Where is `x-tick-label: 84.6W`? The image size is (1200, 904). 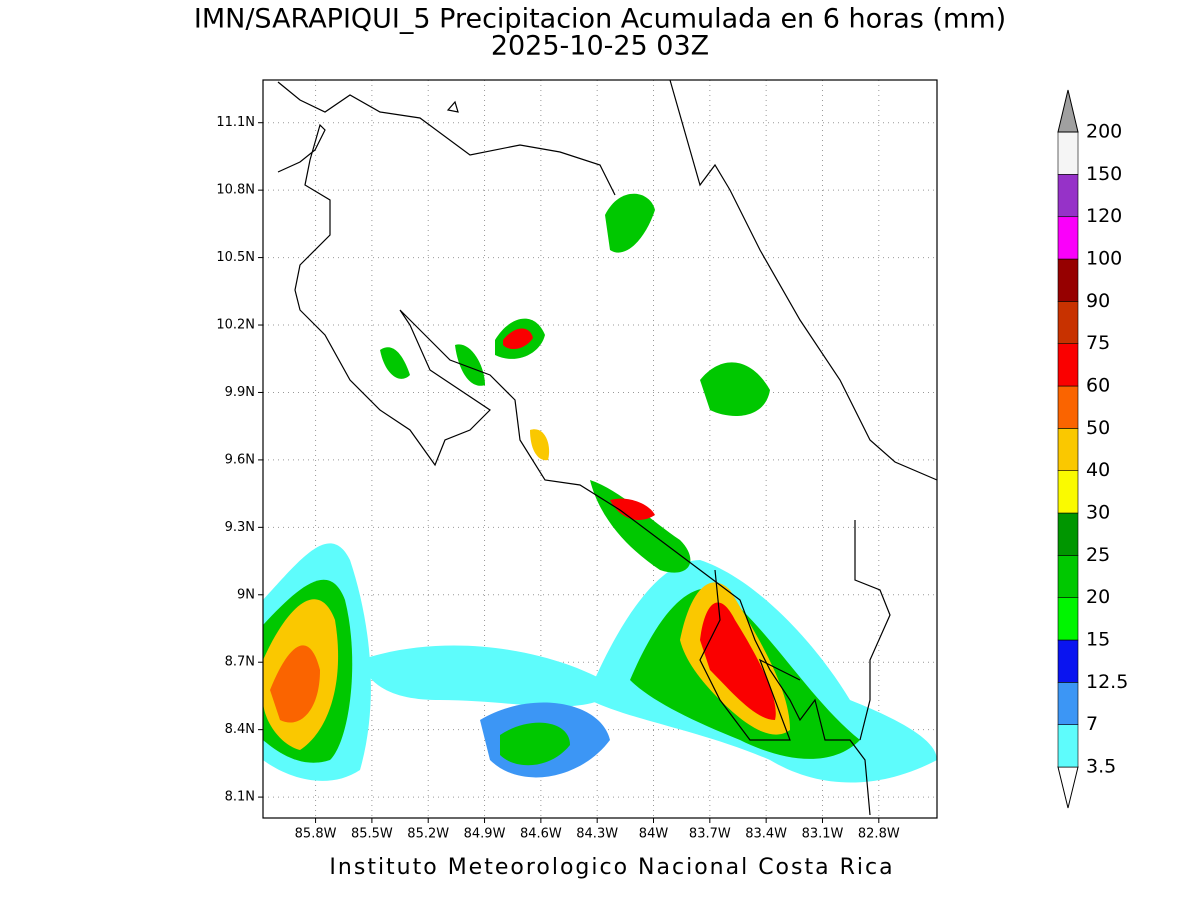 x-tick-label: 84.6W is located at coordinates (541, 834).